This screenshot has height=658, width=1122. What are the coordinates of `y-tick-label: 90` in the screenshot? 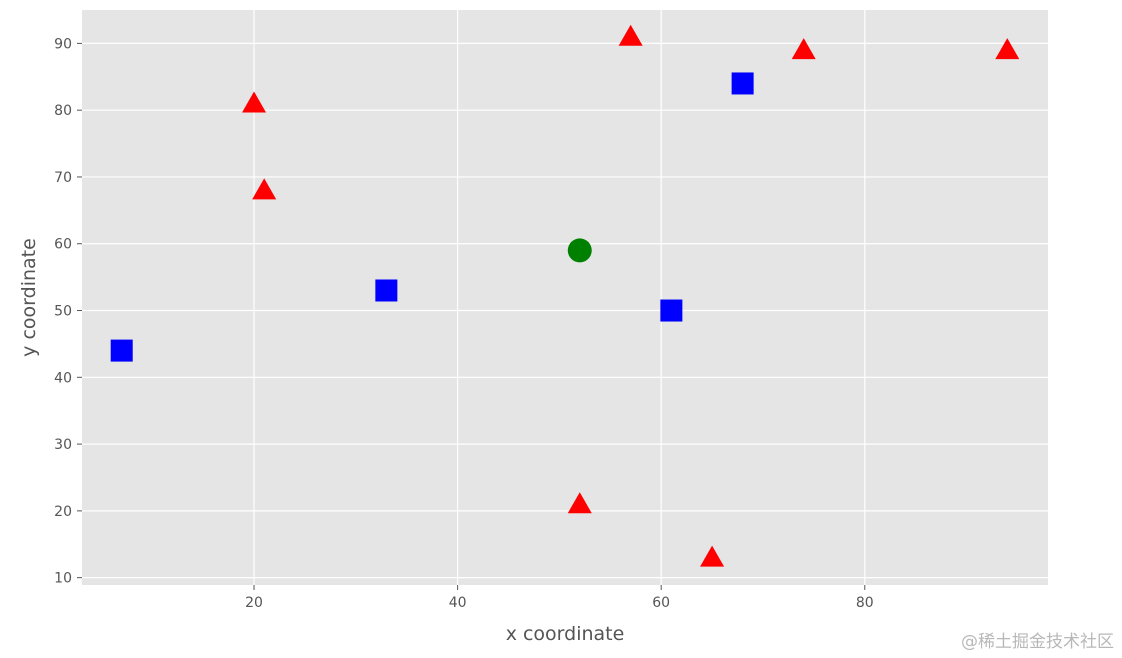 It's located at (63, 44).